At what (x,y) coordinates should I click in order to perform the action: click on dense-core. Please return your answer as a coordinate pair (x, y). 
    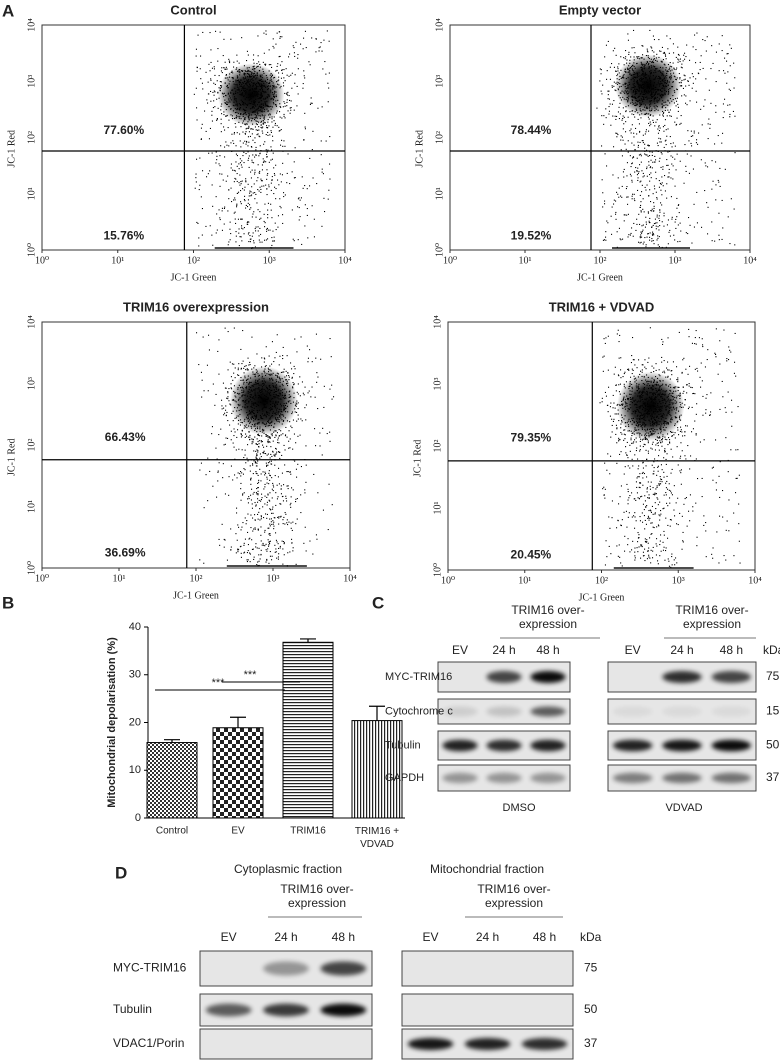
    Looking at the image, I should click on (648, 86).